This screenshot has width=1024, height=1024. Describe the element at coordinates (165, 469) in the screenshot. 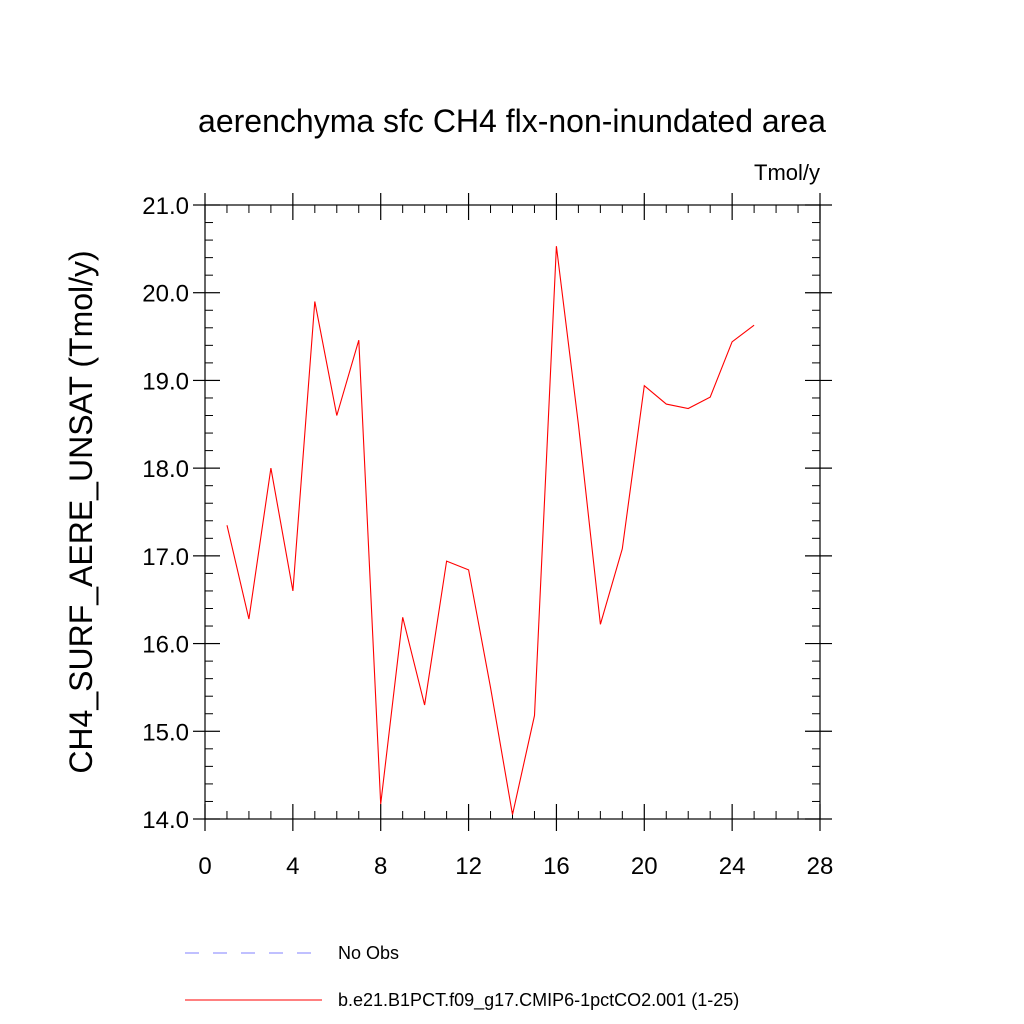

I see `y-tick-label: 18.0` at that location.